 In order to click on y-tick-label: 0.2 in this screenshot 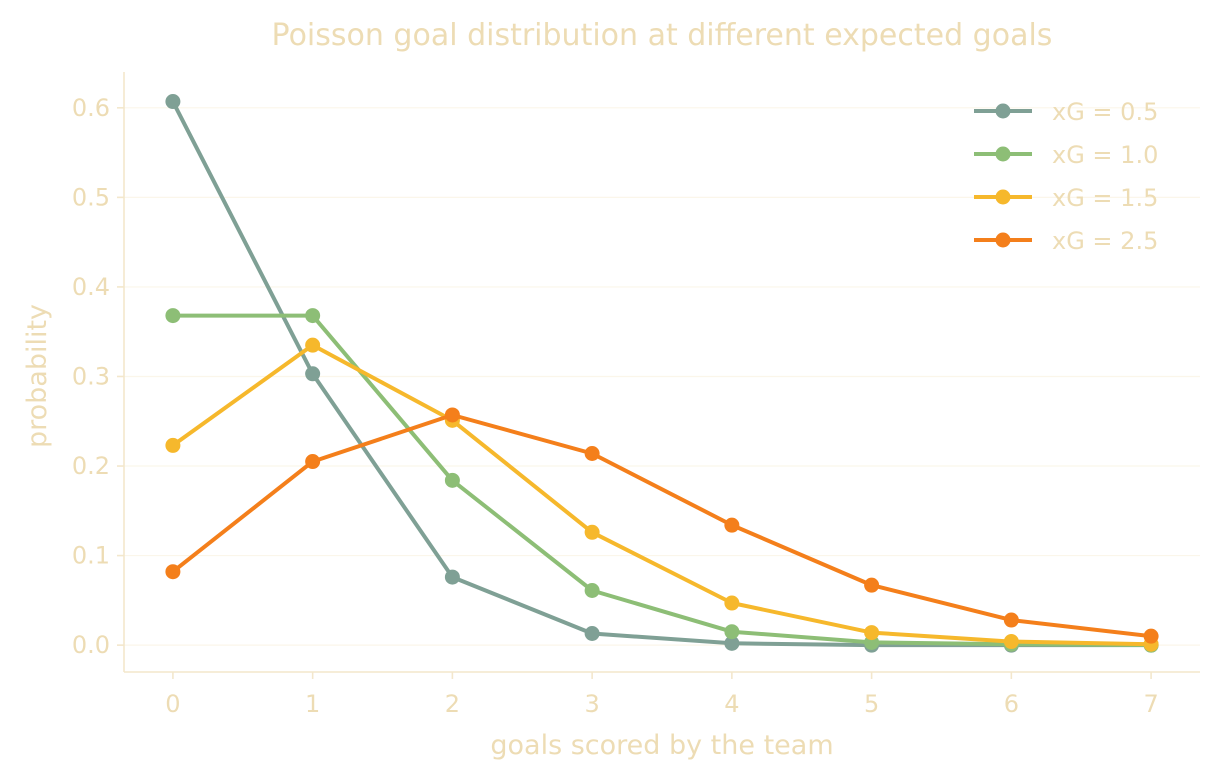, I will do `click(91, 466)`.